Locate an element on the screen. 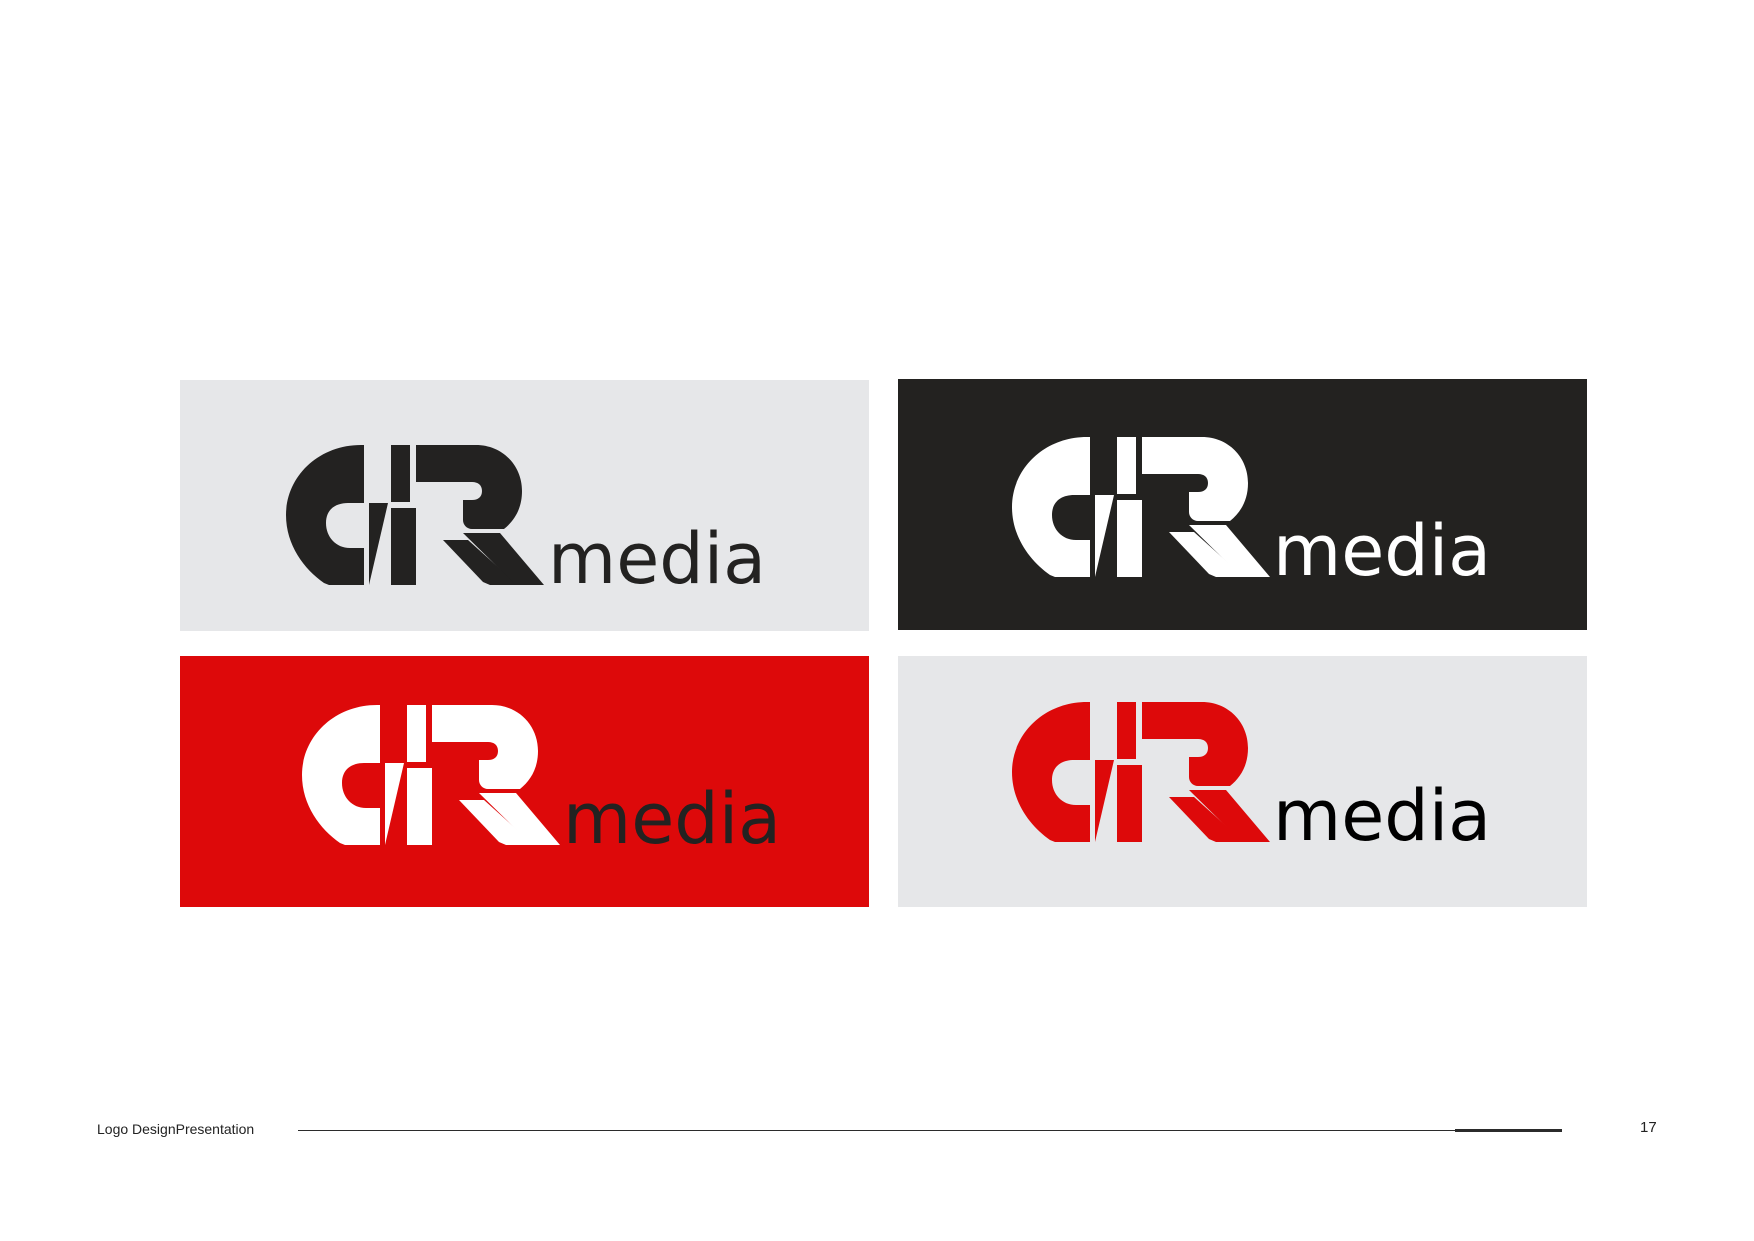 Image resolution: width=1754 pixels, height=1241 pixels. logo-variant-red-on-grey: media is located at coordinates (1242, 781).